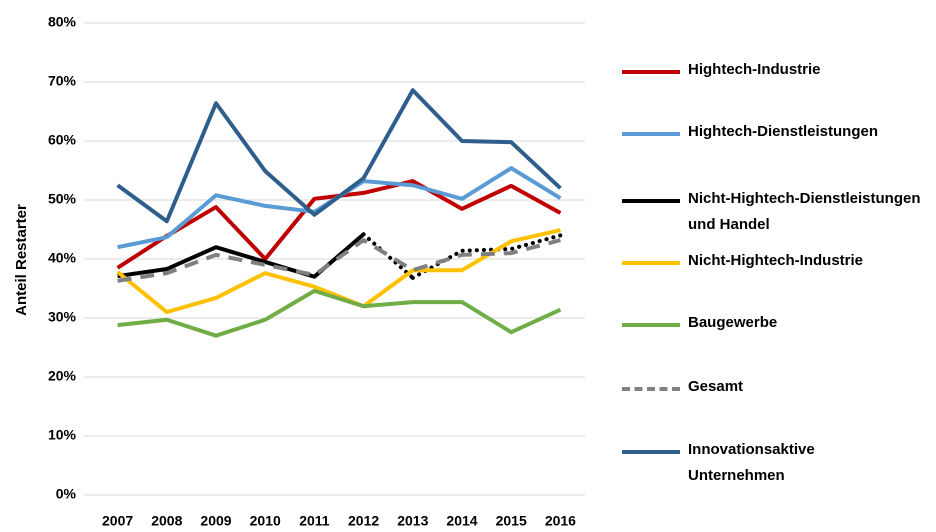 The width and height of the screenshot is (936, 532). What do you see at coordinates (62, 199) in the screenshot?
I see `y-tick-label: 50%` at bounding box center [62, 199].